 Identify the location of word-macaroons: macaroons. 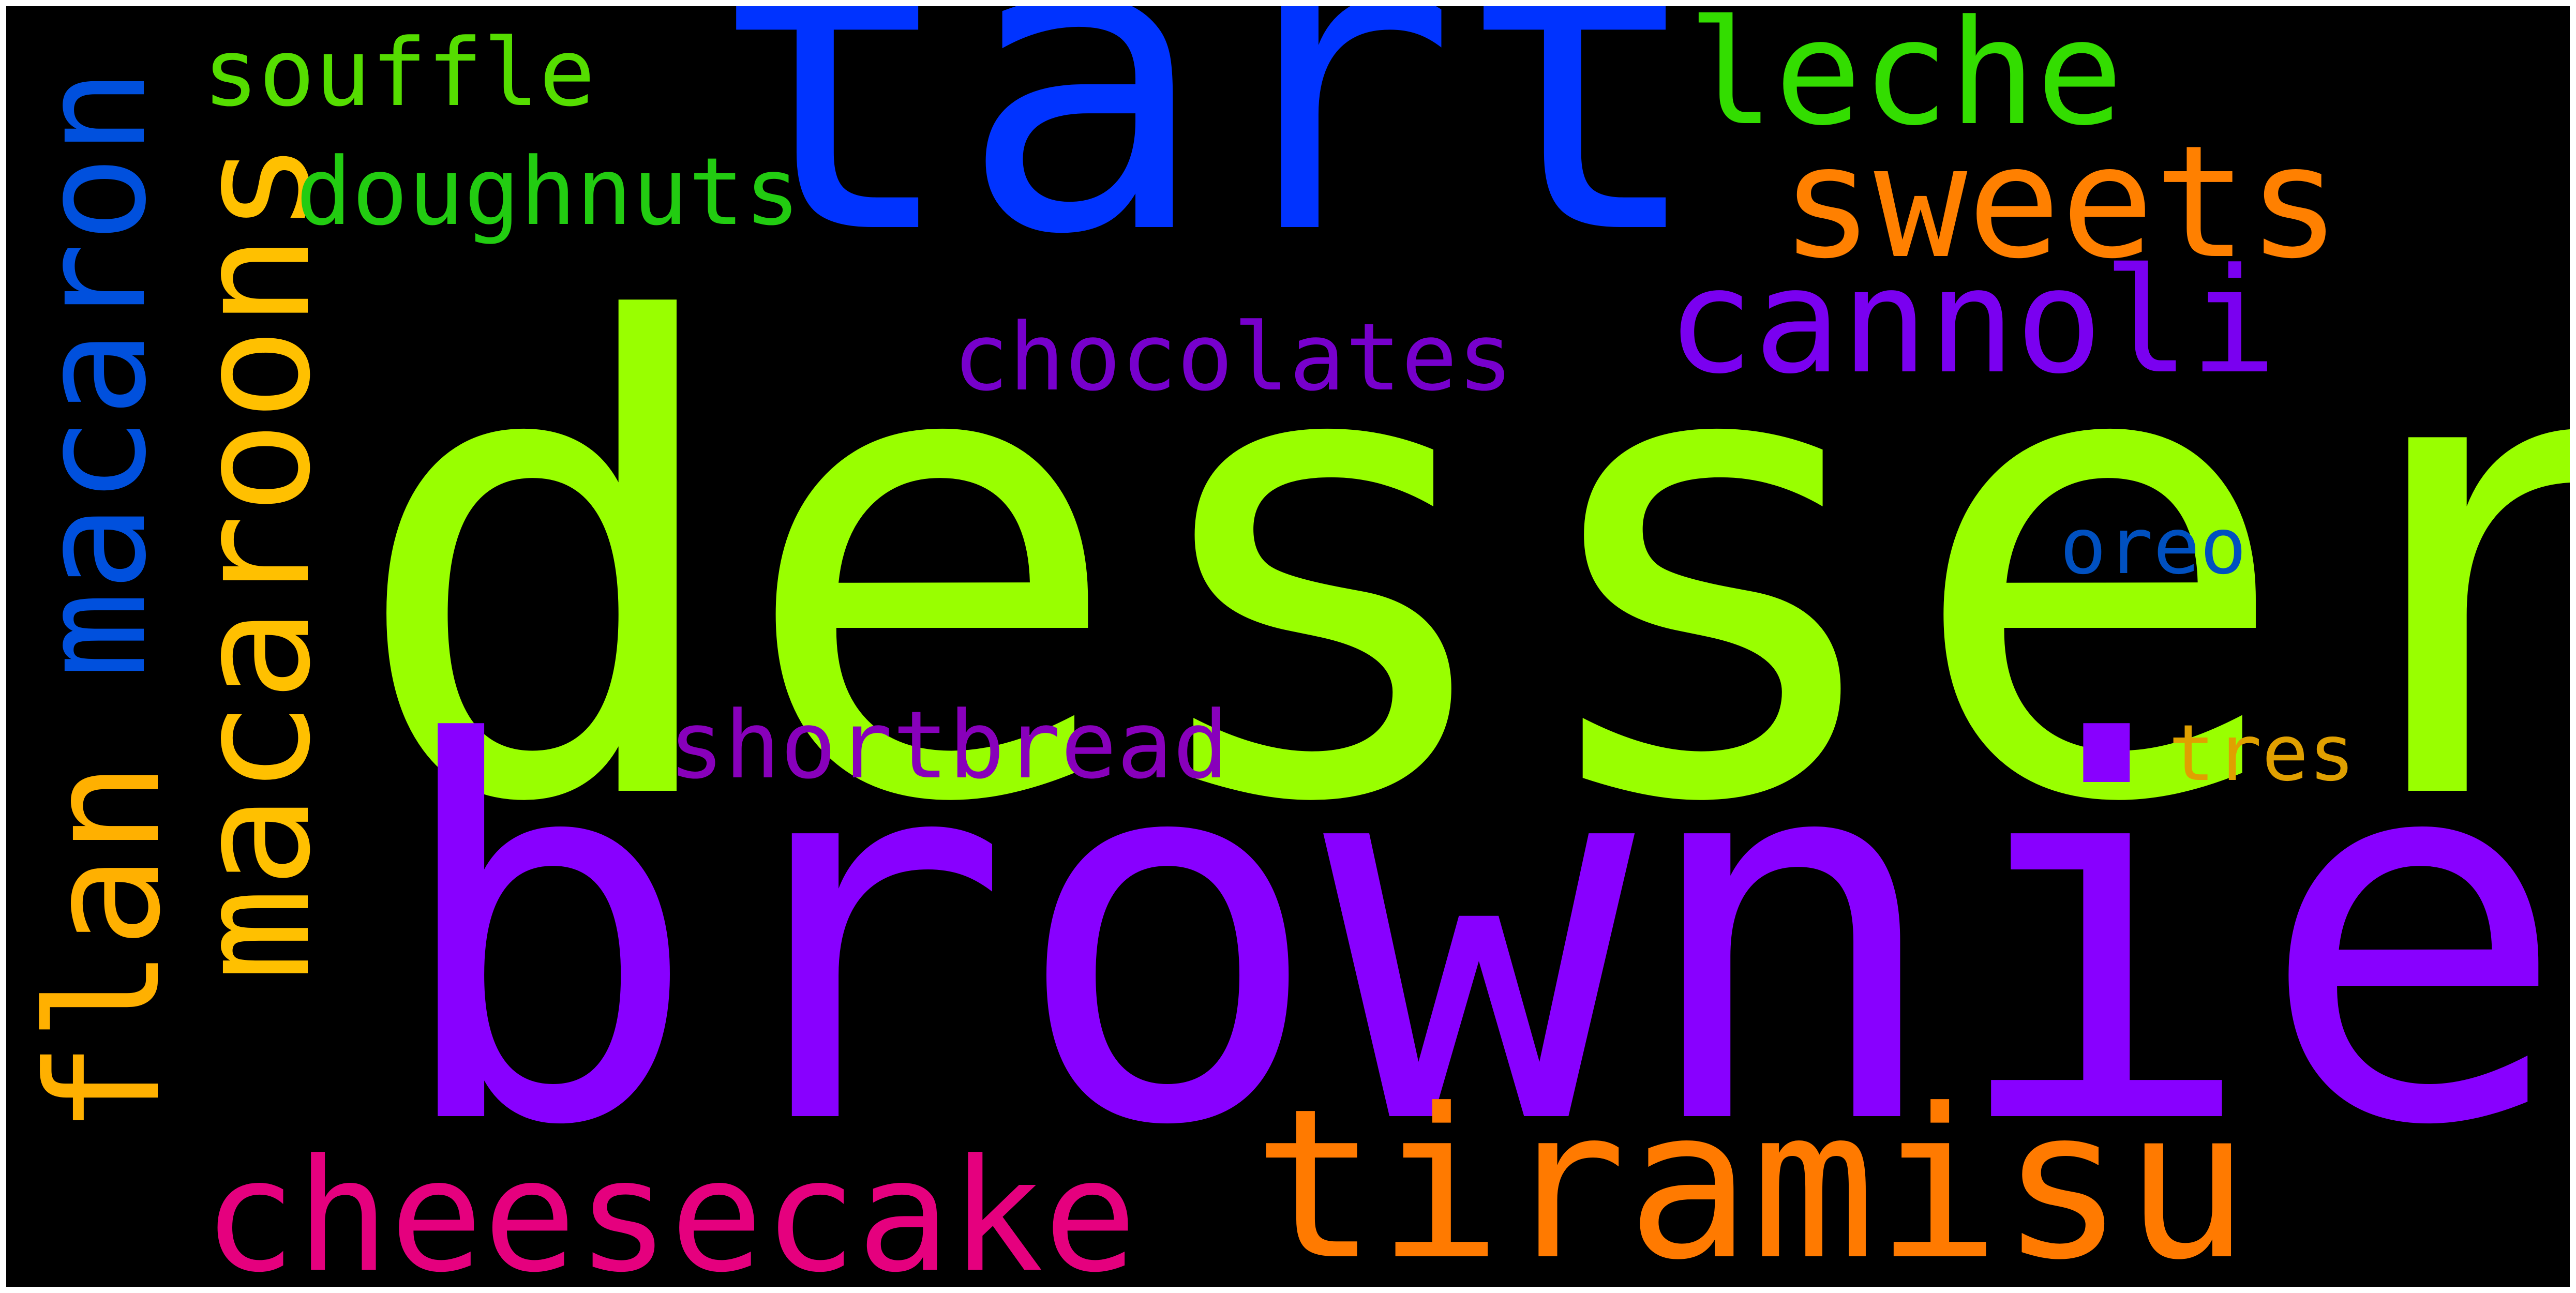
(254, 561).